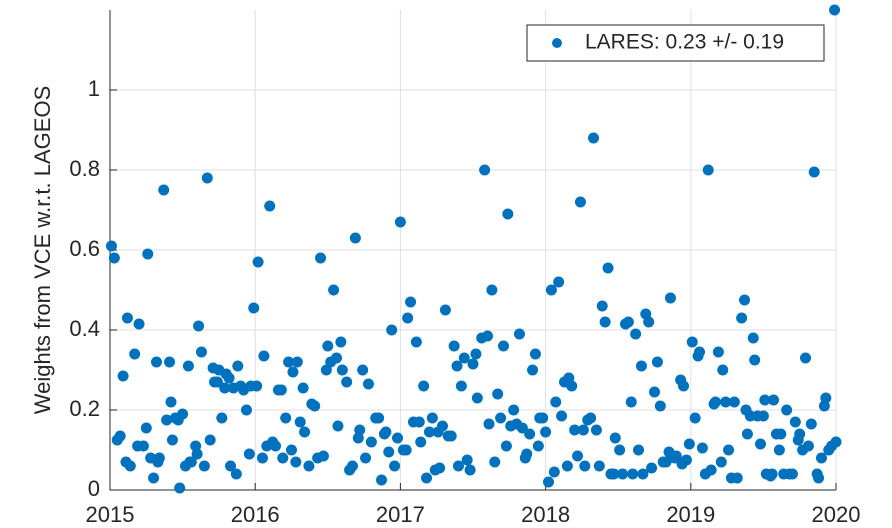 The width and height of the screenshot is (892, 528). What do you see at coordinates (400, 514) in the screenshot?
I see `x-tick-label: 2017` at bounding box center [400, 514].